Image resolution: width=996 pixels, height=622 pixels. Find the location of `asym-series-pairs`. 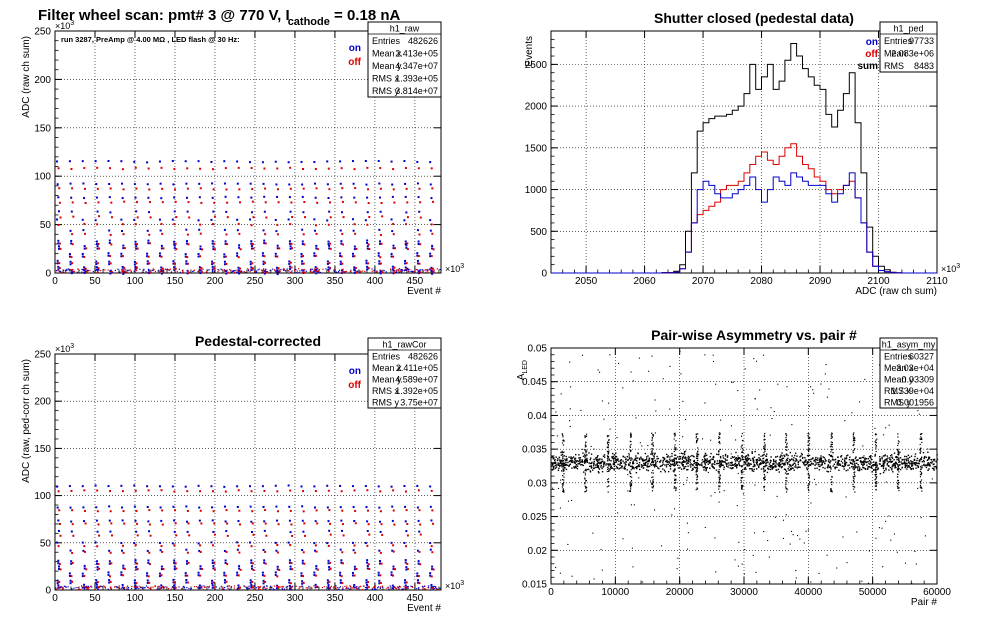

asym-series-pairs is located at coordinates (745, 467).